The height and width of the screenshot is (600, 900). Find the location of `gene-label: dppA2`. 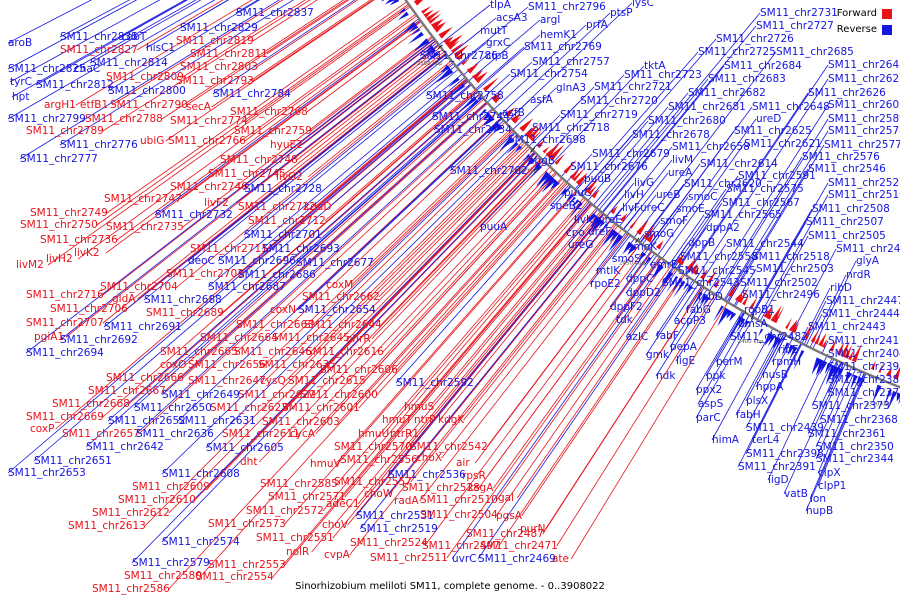

gene-label: dppA2 is located at coordinates (723, 228).